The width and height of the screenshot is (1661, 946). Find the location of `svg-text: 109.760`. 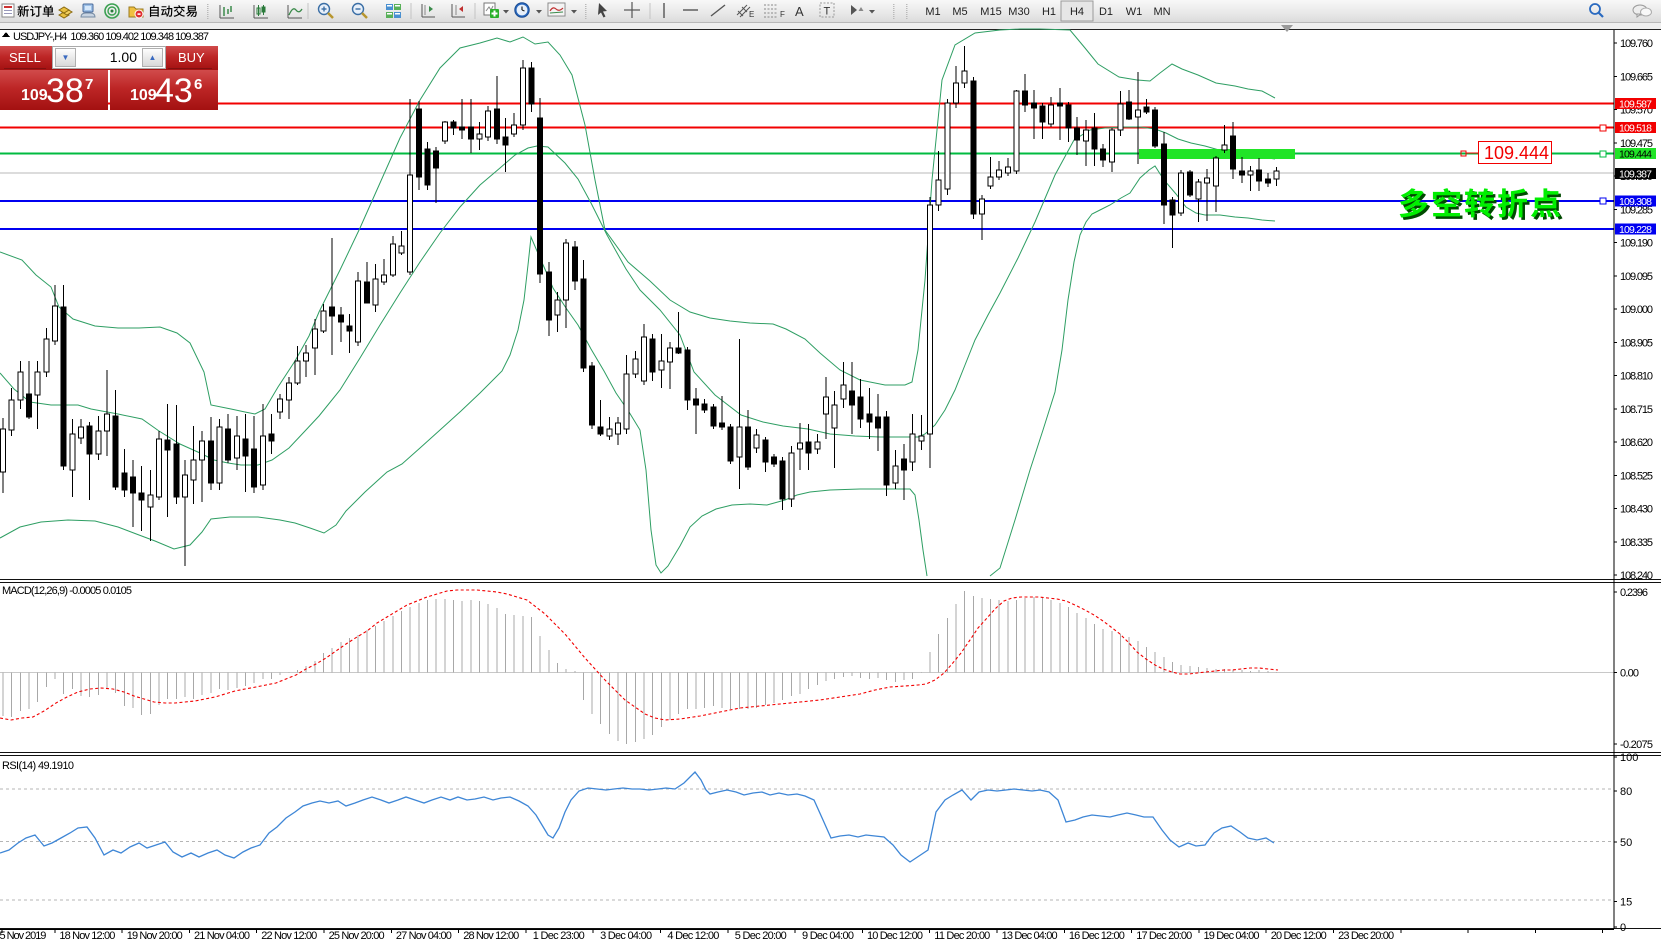

svg-text: 109.760 is located at coordinates (1636, 44).